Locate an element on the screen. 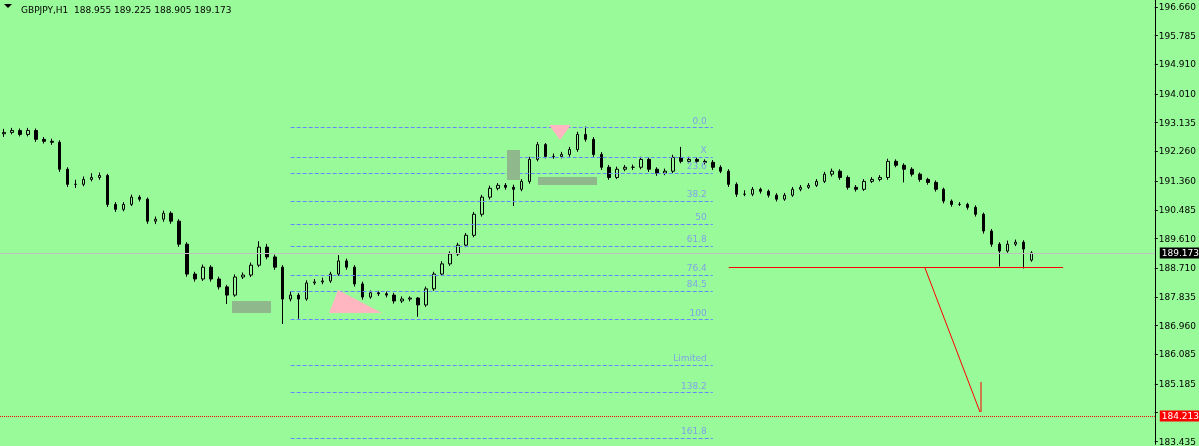 The height and width of the screenshot is (446, 1199). annotation: 161.8 is located at coordinates (694, 431).